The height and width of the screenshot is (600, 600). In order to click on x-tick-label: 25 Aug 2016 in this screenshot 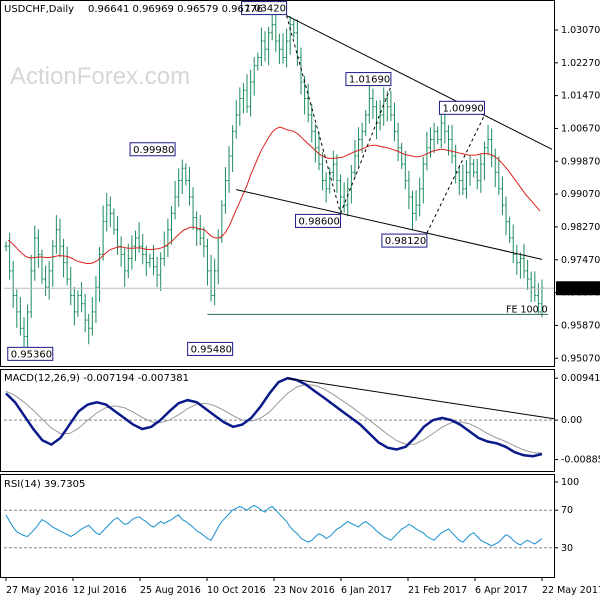, I will do `click(170, 590)`.